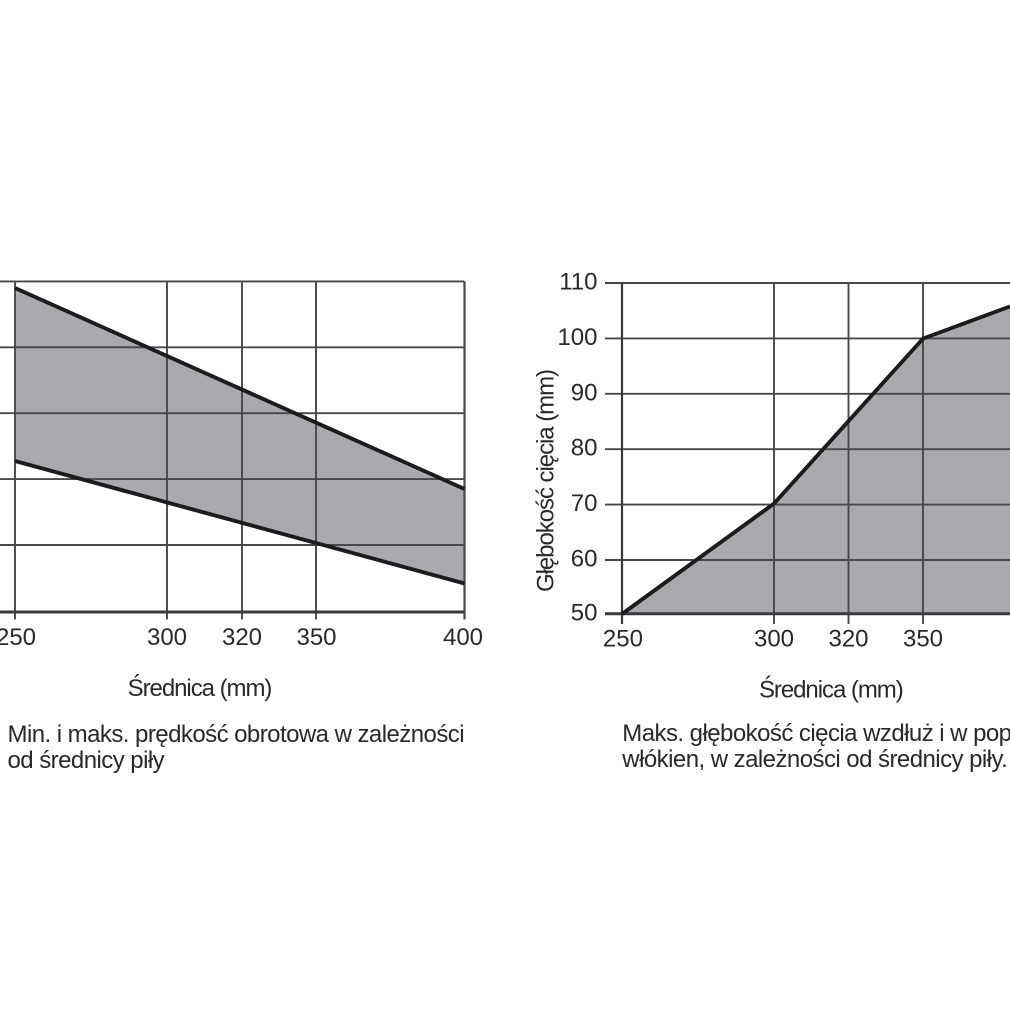 This screenshot has height=1010, width=1010. What do you see at coordinates (584, 559) in the screenshot?
I see `svg-text: 60` at bounding box center [584, 559].